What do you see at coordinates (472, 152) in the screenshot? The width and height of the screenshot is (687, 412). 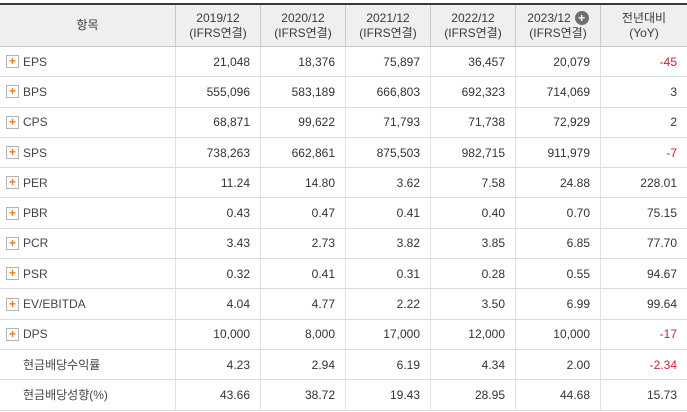 I see `value-cell: 982,715` at bounding box center [472, 152].